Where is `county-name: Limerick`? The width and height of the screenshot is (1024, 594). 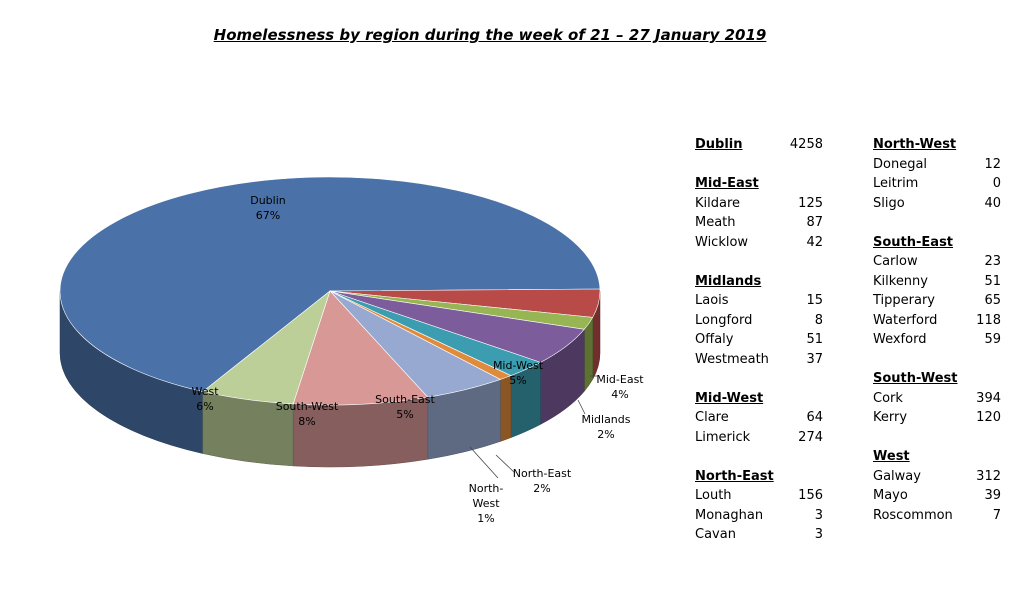
county-name: Limerick is located at coordinates (723, 437).